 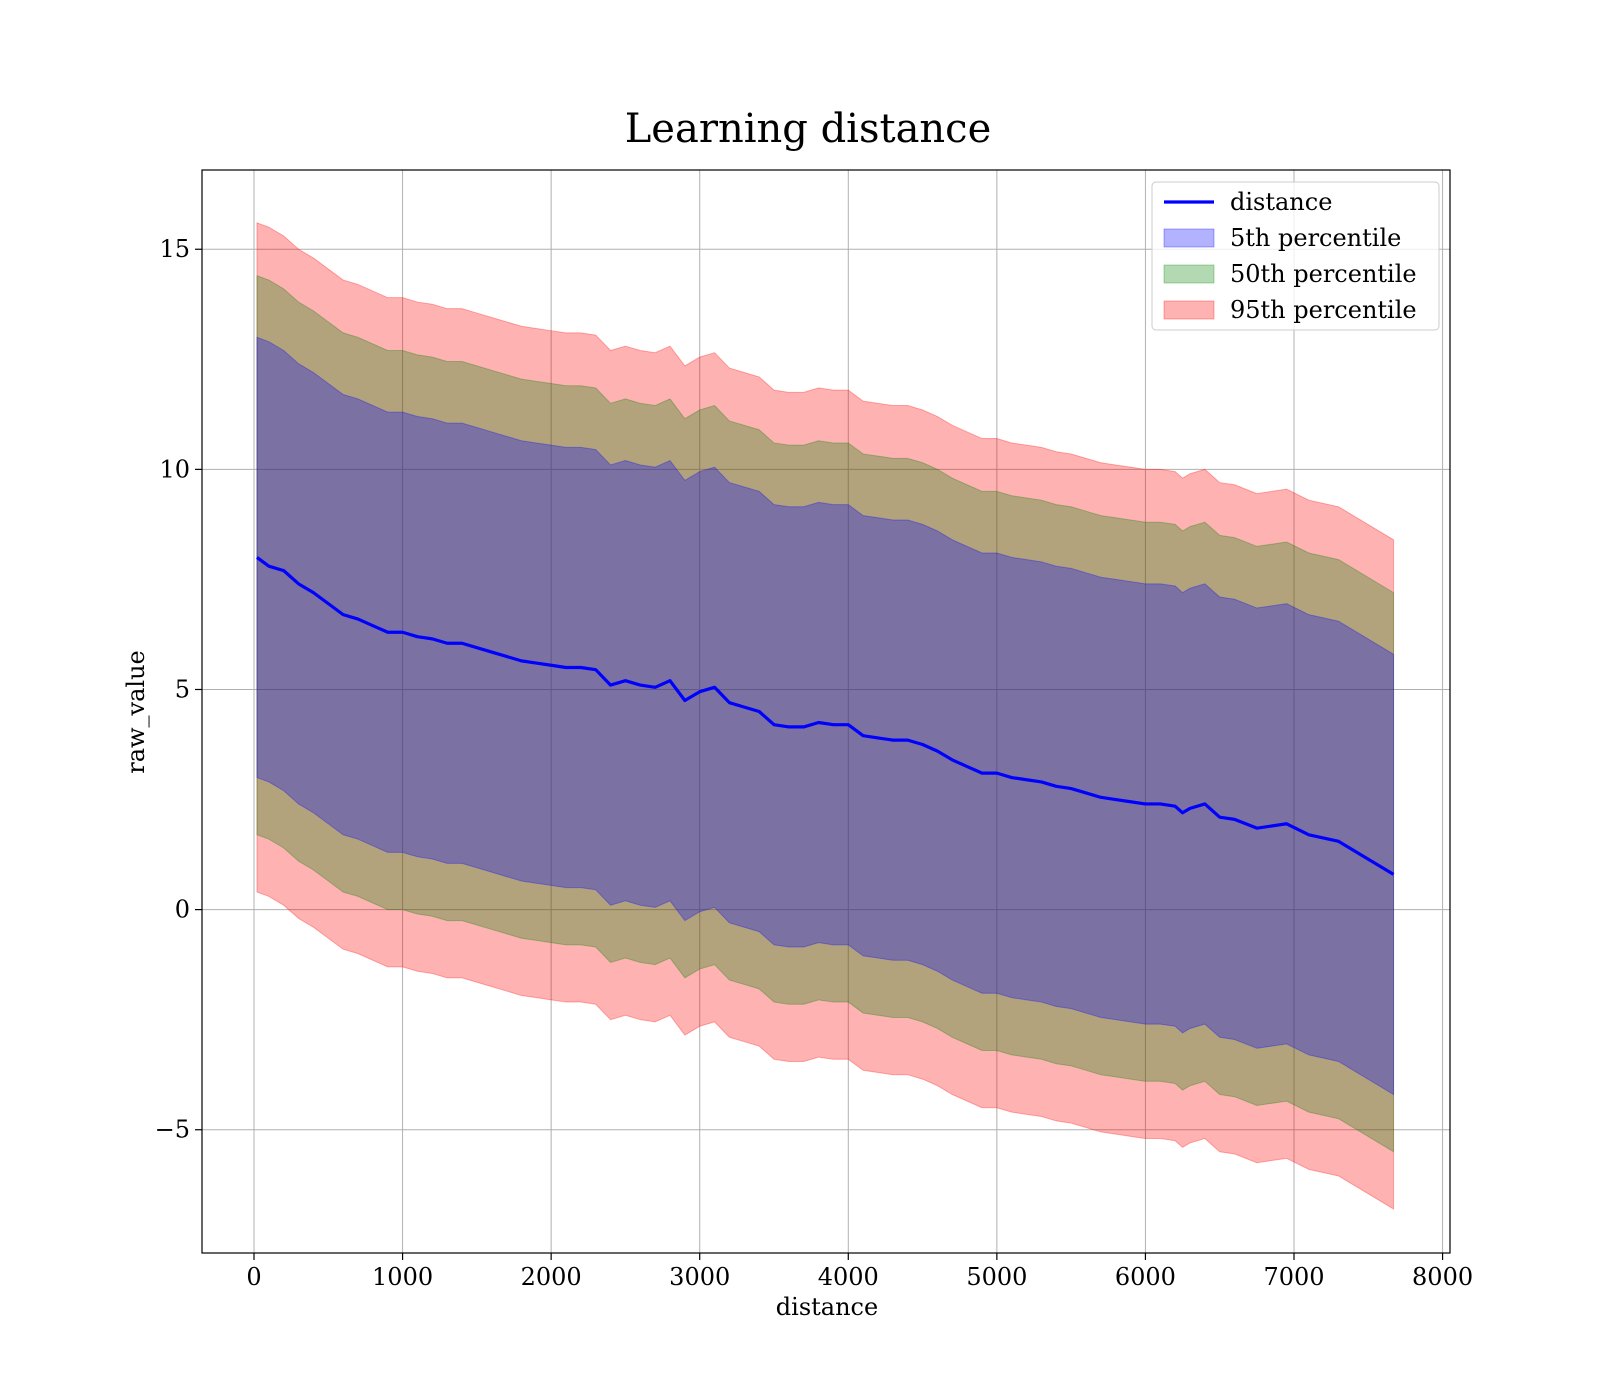 What do you see at coordinates (174, 469) in the screenshot?
I see `y-tick-label: 10` at bounding box center [174, 469].